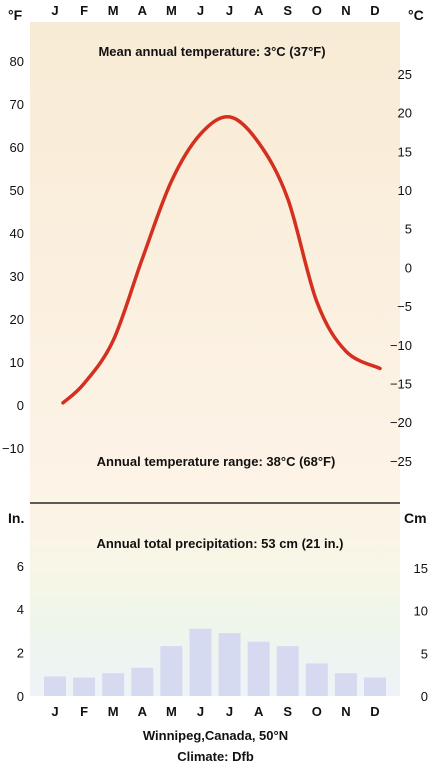 Image resolution: width=431 pixels, height=768 pixels. I want to click on fahrenheit-tick-label: 80, so click(17, 61).